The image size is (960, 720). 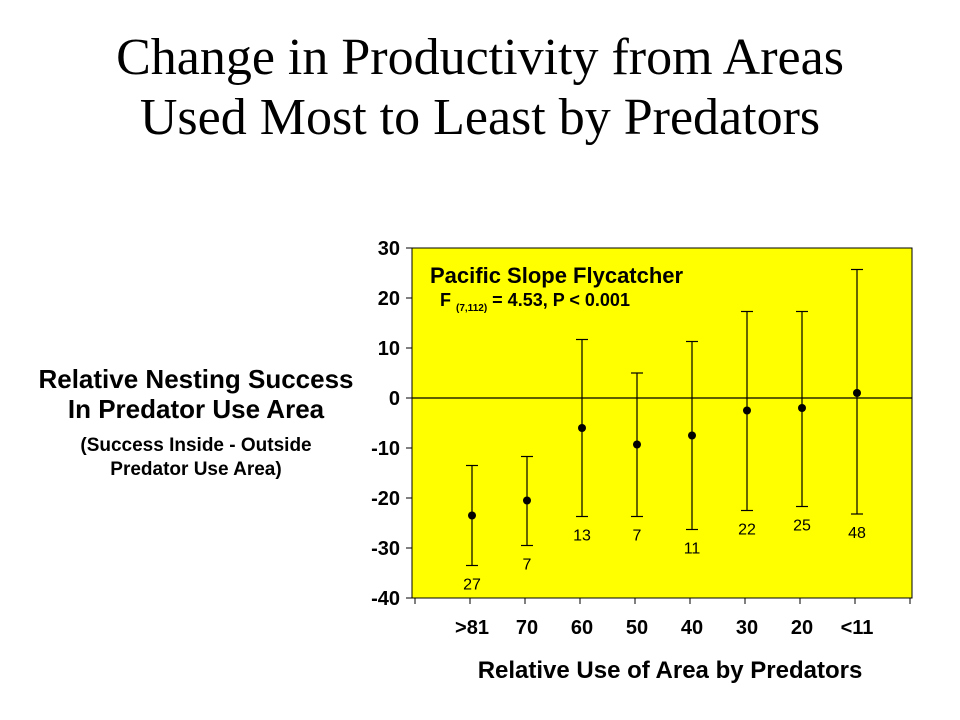 I want to click on y-tick-label: 10, so click(x=389, y=349).